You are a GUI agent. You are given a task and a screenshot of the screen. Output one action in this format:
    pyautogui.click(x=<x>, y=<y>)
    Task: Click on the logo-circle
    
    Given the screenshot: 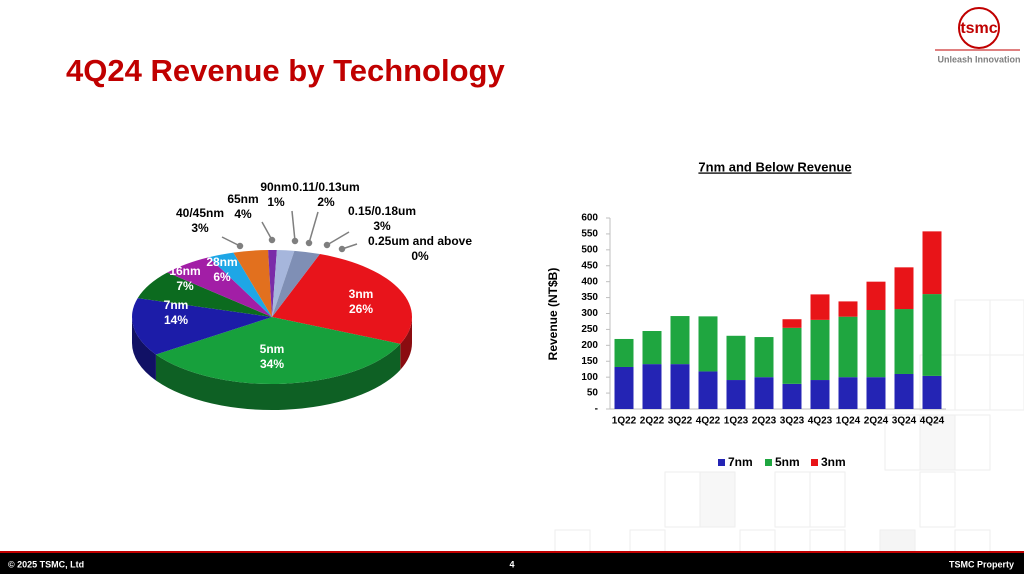 What is the action you would take?
    pyautogui.click(x=979, y=28)
    